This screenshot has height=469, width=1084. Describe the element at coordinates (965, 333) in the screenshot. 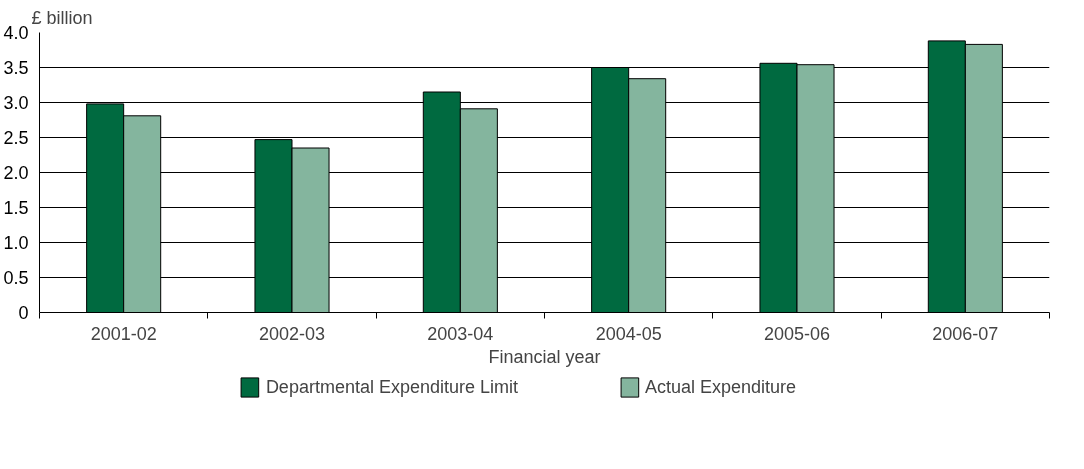

I see `x-tick-label: 2006-07` at that location.